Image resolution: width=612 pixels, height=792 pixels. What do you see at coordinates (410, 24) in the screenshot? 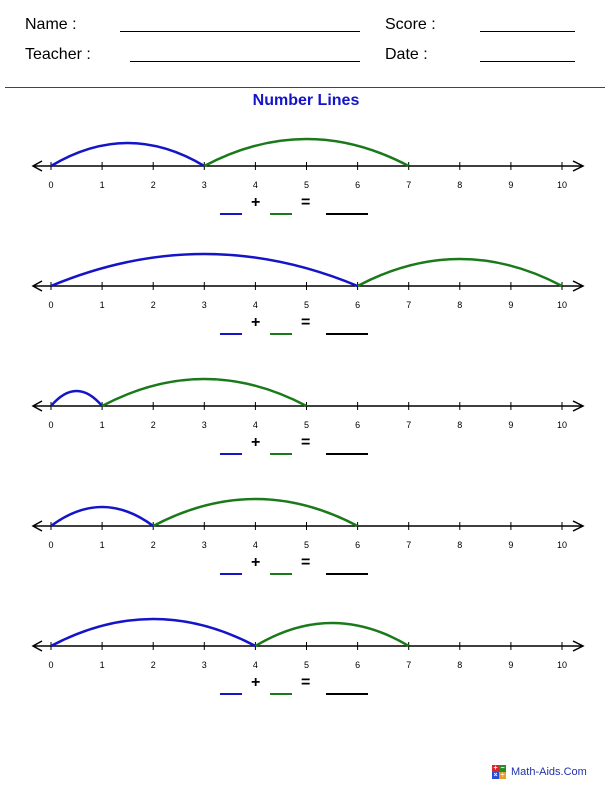
I see `header-score-label: Score :` at bounding box center [410, 24].